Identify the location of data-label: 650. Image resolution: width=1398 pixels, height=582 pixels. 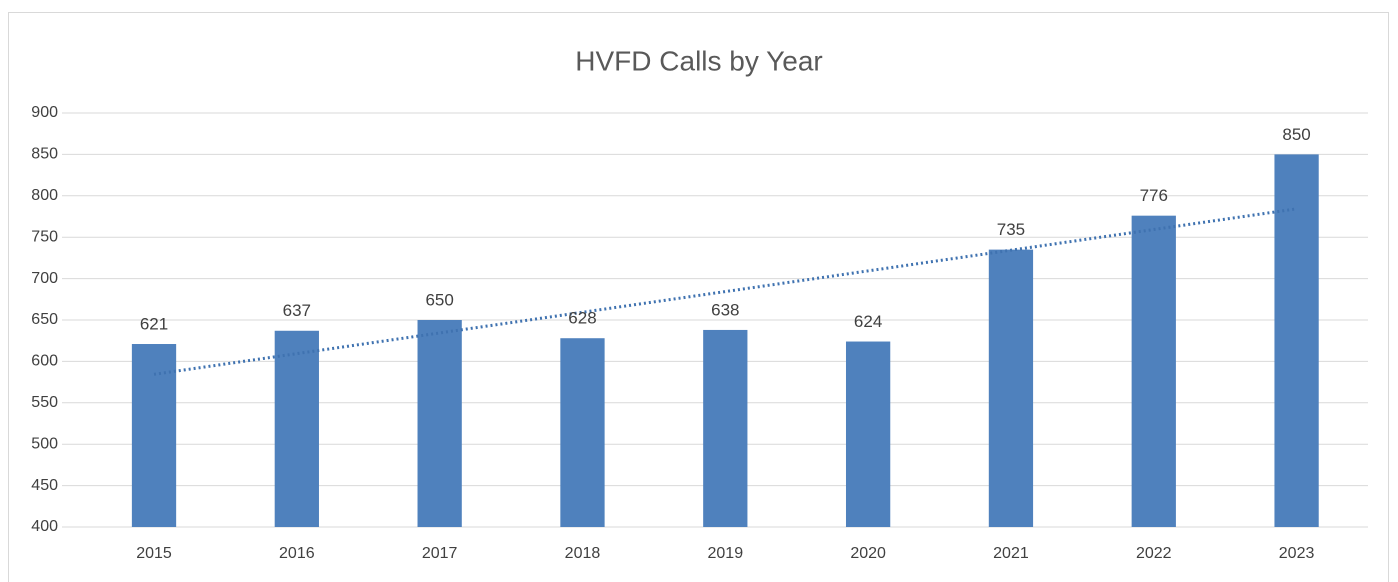
(439, 299).